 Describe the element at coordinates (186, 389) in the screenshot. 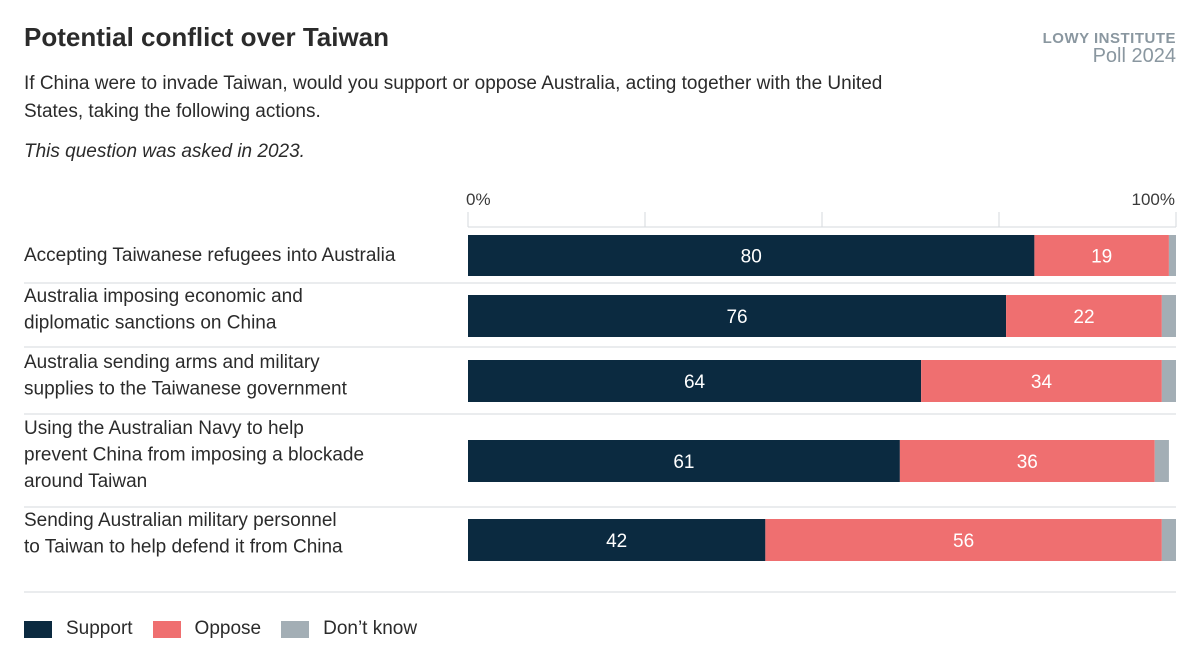

I see `category-label-line: supplies to the Taiwanese government` at that location.